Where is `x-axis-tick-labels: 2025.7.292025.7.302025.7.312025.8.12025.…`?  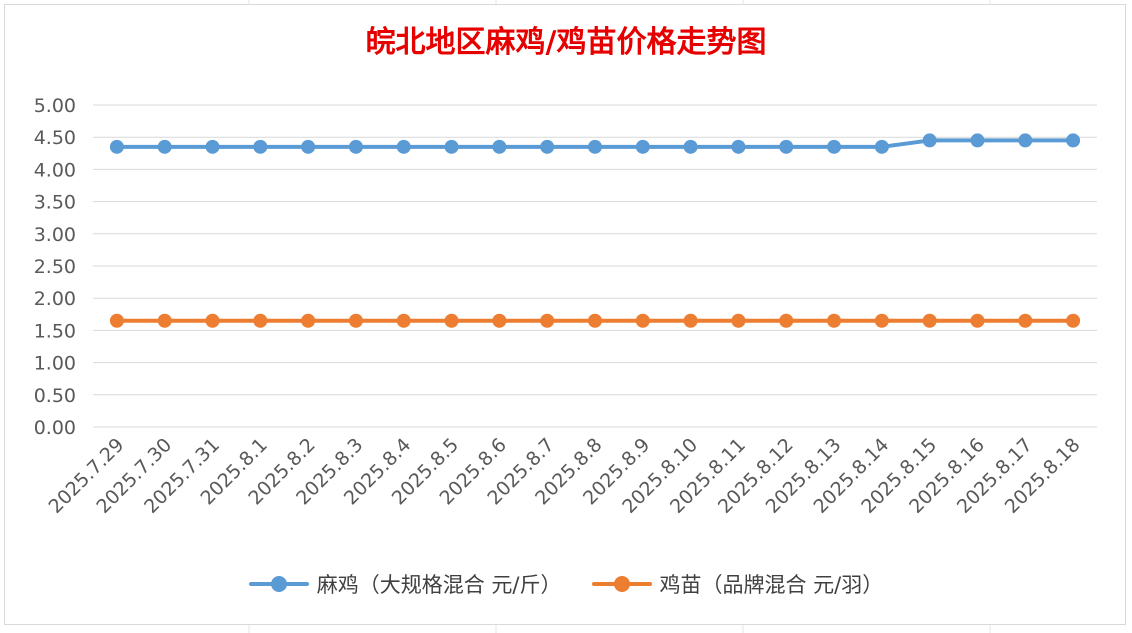 x-axis-tick-labels: 2025.7.292025.7.302025.7.312025.8.12025.… is located at coordinates (565, 476).